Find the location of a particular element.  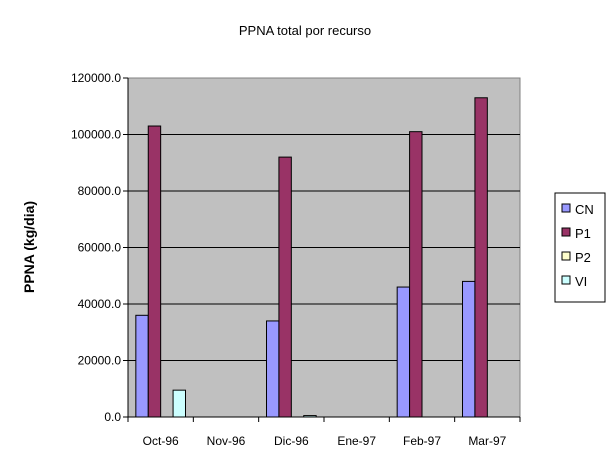

y-tick-label: 0.0 is located at coordinates (112, 417).